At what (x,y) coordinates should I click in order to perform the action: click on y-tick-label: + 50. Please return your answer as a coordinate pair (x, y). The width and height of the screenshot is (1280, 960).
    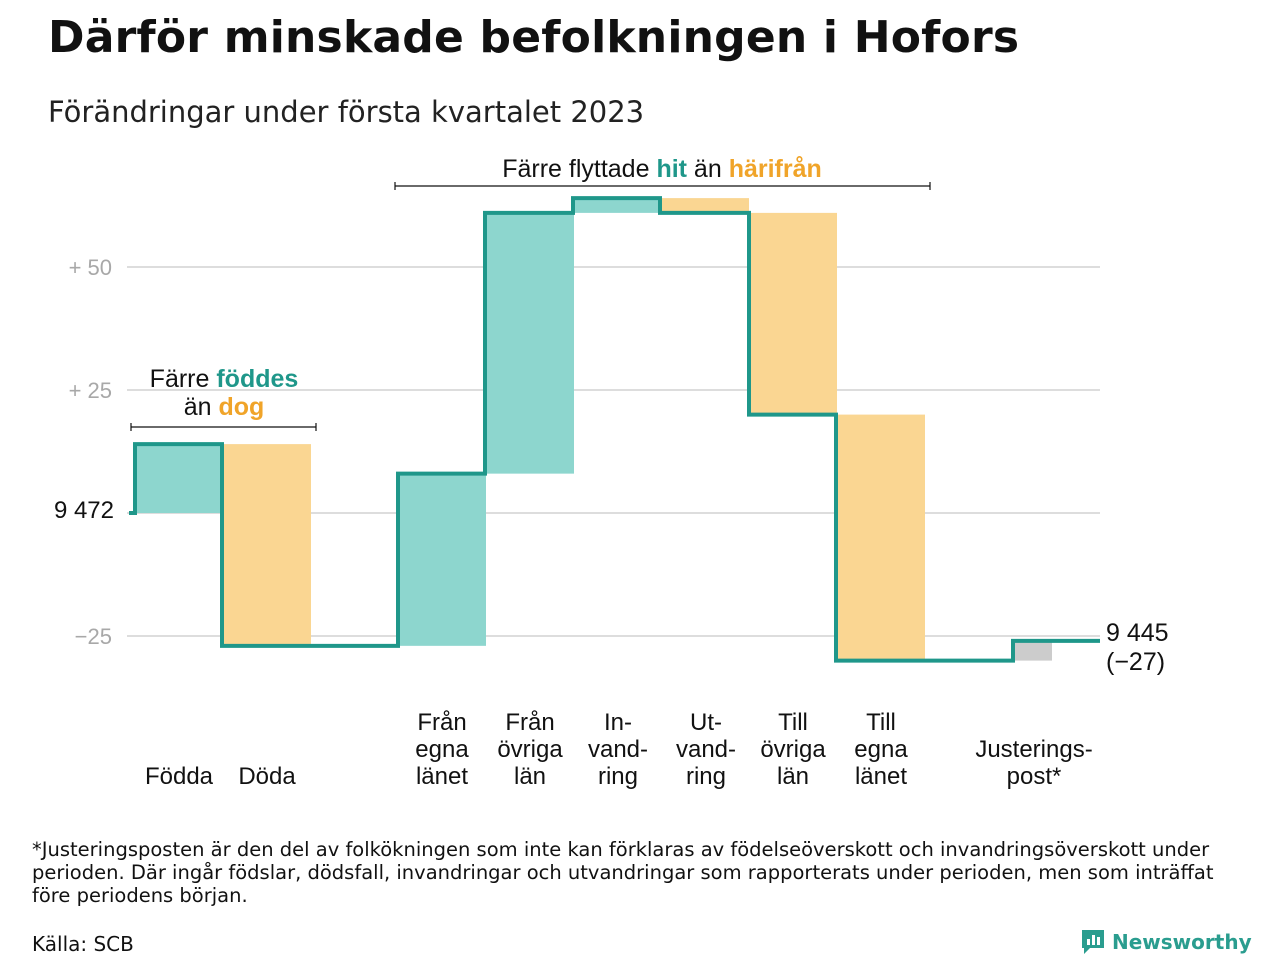
    Looking at the image, I should click on (90, 267).